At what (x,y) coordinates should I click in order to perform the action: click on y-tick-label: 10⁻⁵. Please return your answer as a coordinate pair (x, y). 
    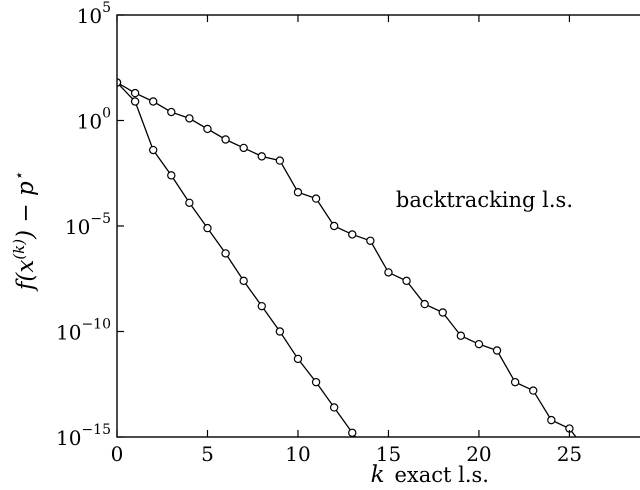
    Looking at the image, I should click on (88, 225).